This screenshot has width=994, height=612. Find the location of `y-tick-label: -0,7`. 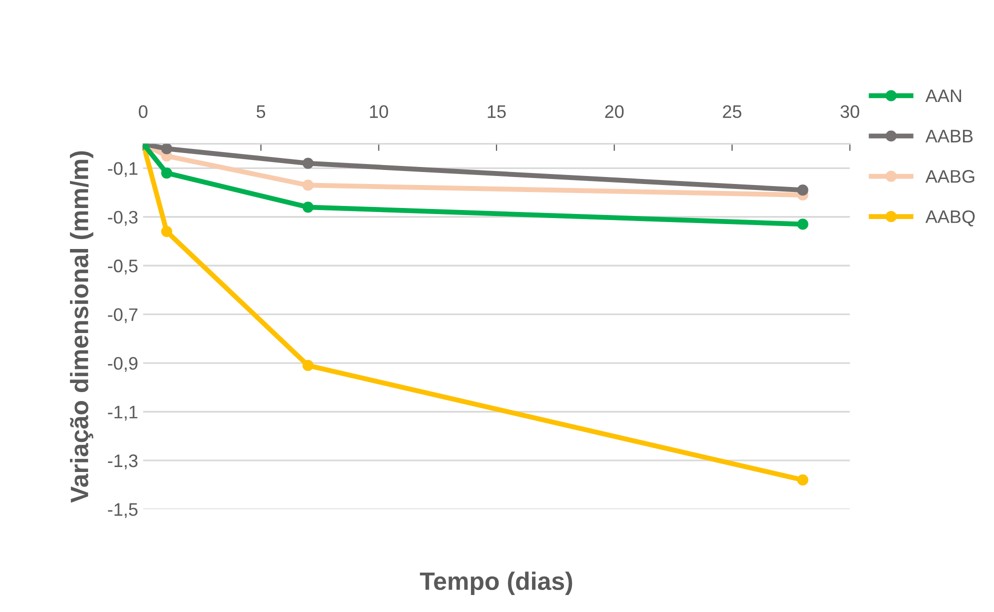

y-tick-label: -0,7 is located at coordinates (123, 316).